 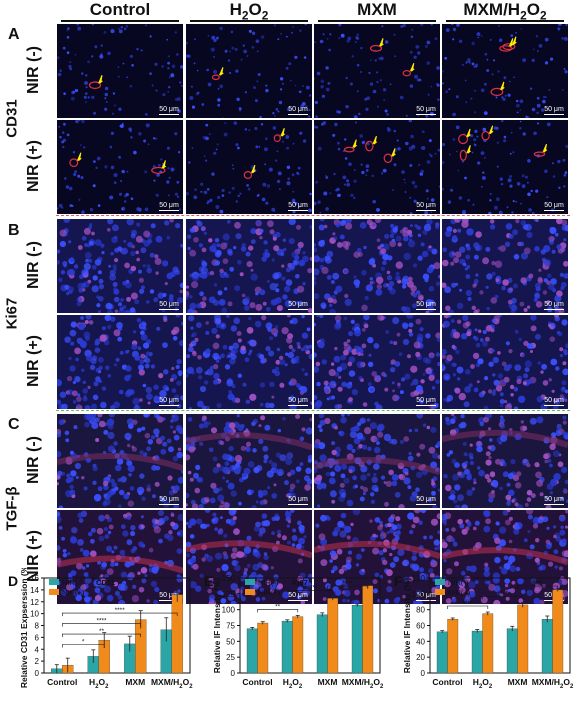 What do you see at coordinates (120, 9) in the screenshot?
I see `column-header: Control` at bounding box center [120, 9].